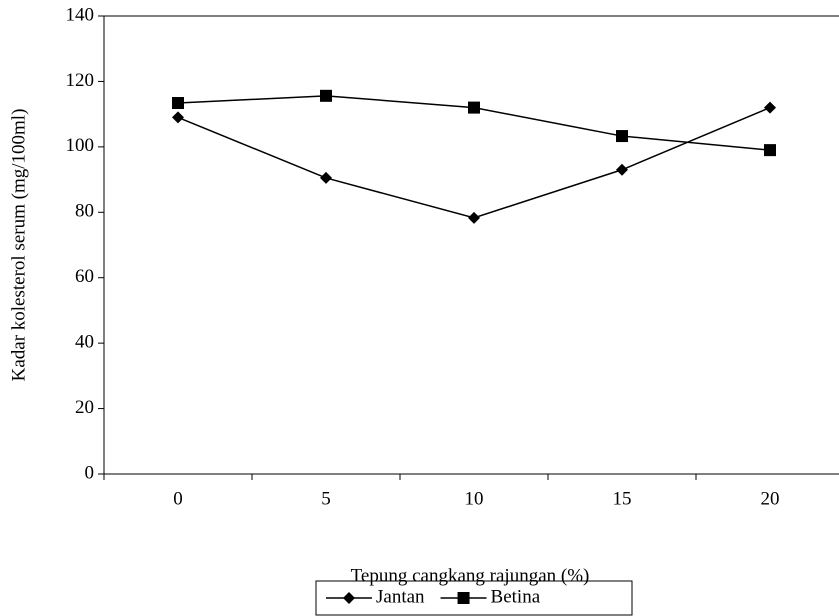 Image resolution: width=839 pixels, height=616 pixels. What do you see at coordinates (80, 14) in the screenshot?
I see `y-tick-label: 140` at bounding box center [80, 14].